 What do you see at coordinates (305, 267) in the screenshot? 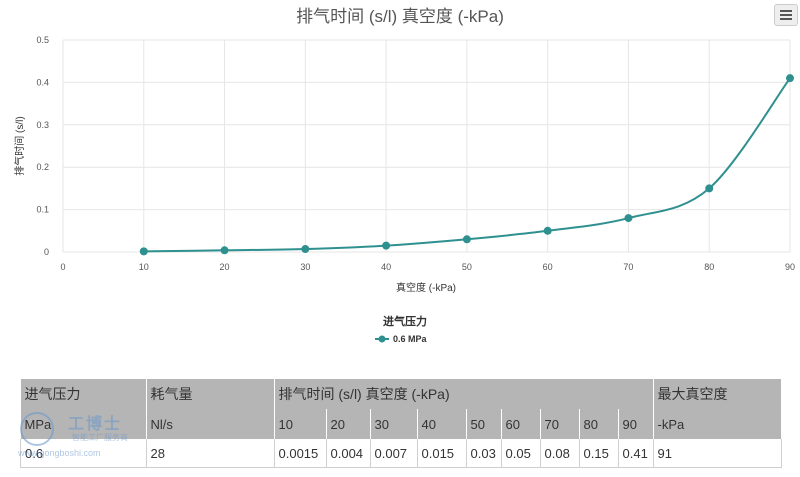
I see `x-tick-label: 30` at bounding box center [305, 267].